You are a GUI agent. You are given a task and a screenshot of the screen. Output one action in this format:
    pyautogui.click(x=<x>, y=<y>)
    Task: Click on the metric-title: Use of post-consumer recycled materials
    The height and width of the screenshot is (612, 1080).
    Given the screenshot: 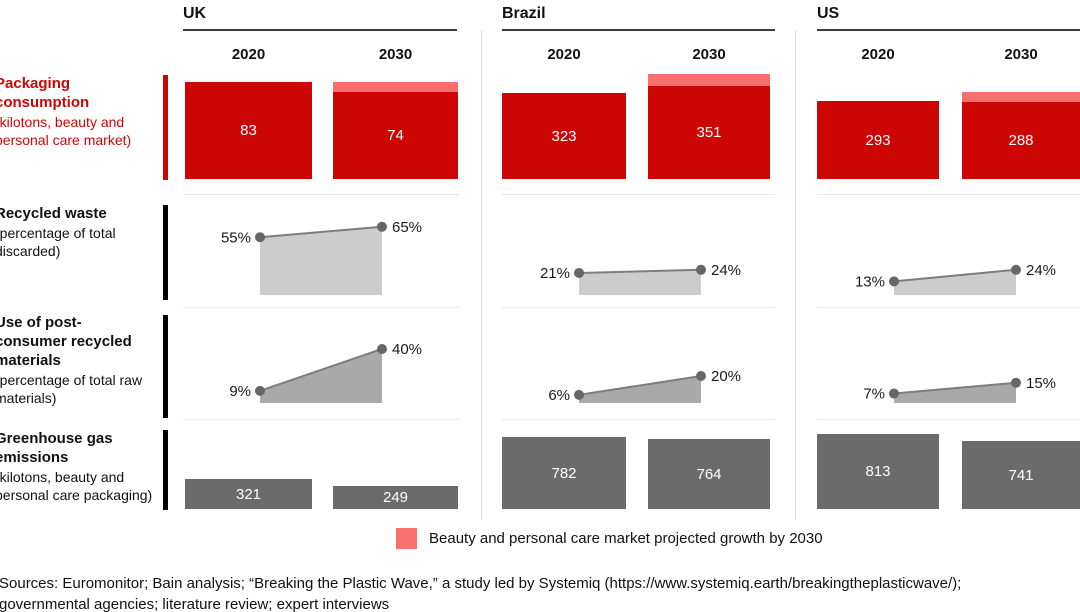 What is the action you would take?
    pyautogui.click(x=66, y=341)
    